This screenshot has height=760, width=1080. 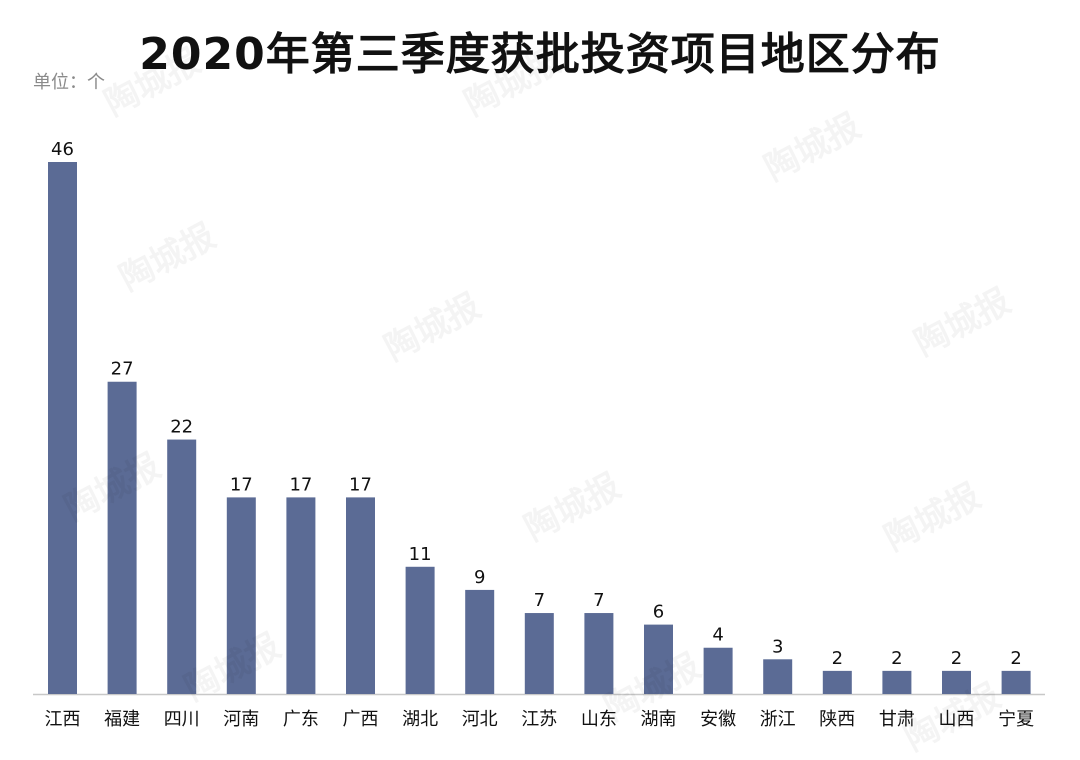 I want to click on x-tick-label: 江西, so click(x=63, y=719).